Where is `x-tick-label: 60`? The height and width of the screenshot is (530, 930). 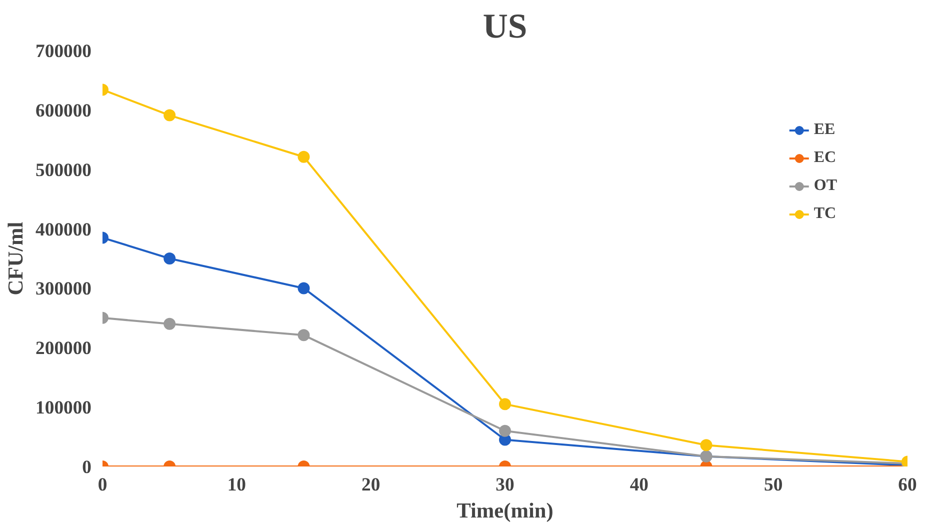
x-tick-label: 60 is located at coordinates (907, 485).